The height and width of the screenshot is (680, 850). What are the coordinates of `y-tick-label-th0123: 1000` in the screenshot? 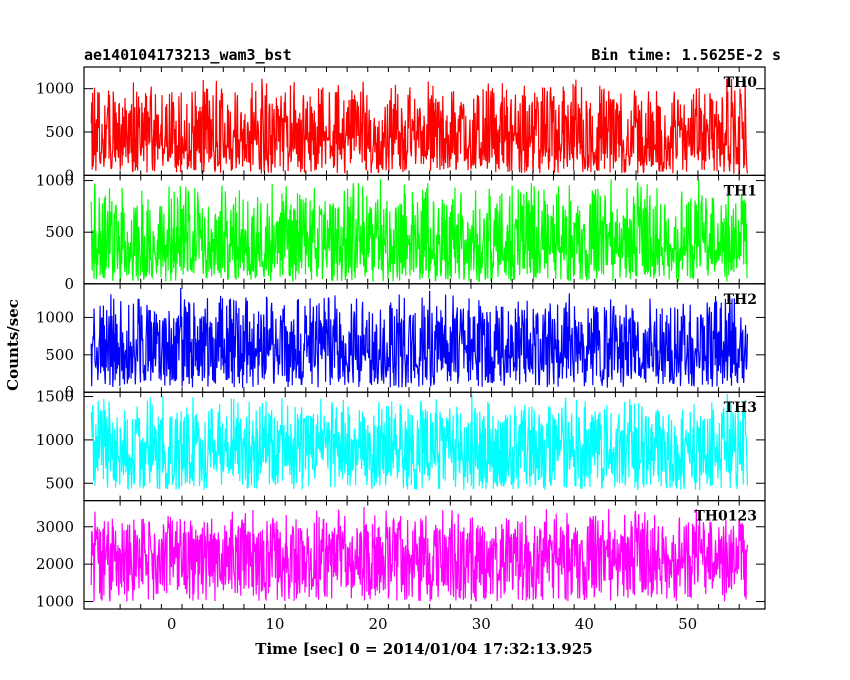 It's located at (55, 602).